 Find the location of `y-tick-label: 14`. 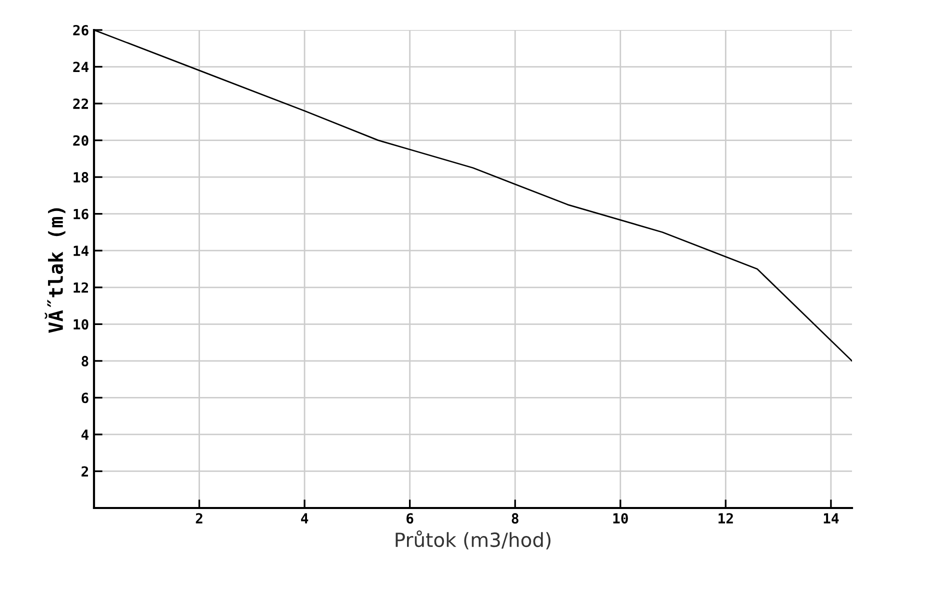

y-tick-label: 14 is located at coordinates (81, 251).